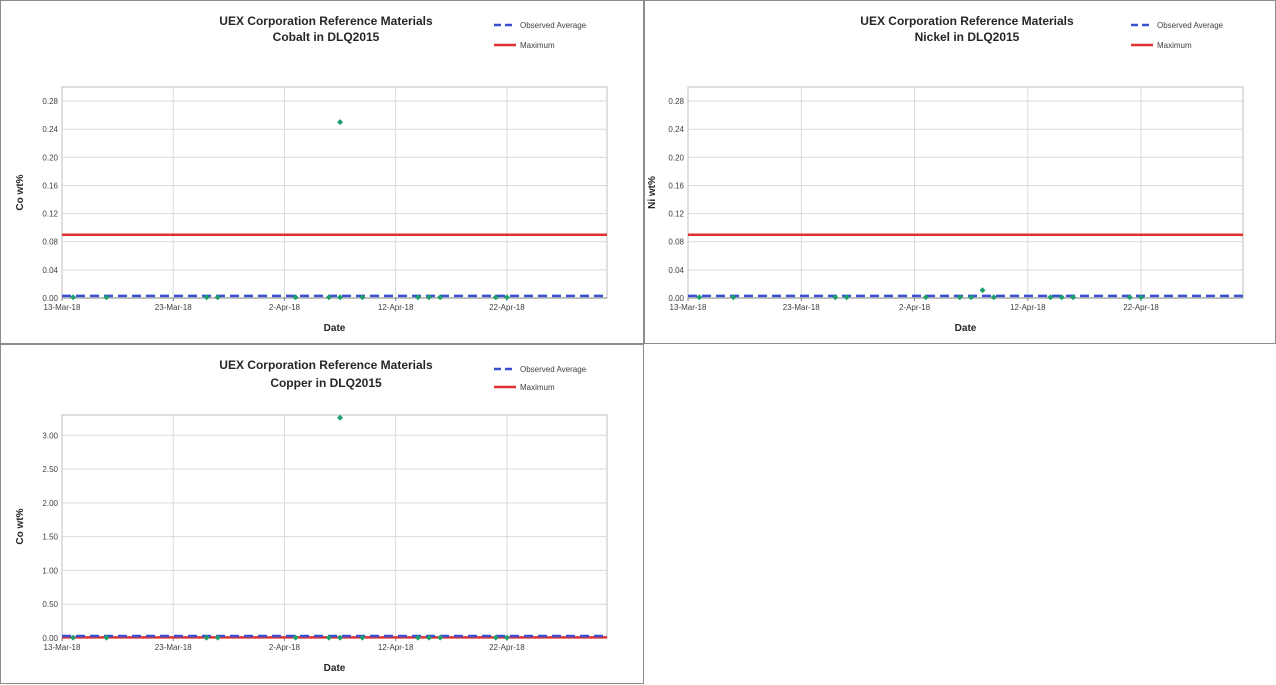 The width and height of the screenshot is (1276, 685). I want to click on y-tick-label: 1.50, so click(50, 537).